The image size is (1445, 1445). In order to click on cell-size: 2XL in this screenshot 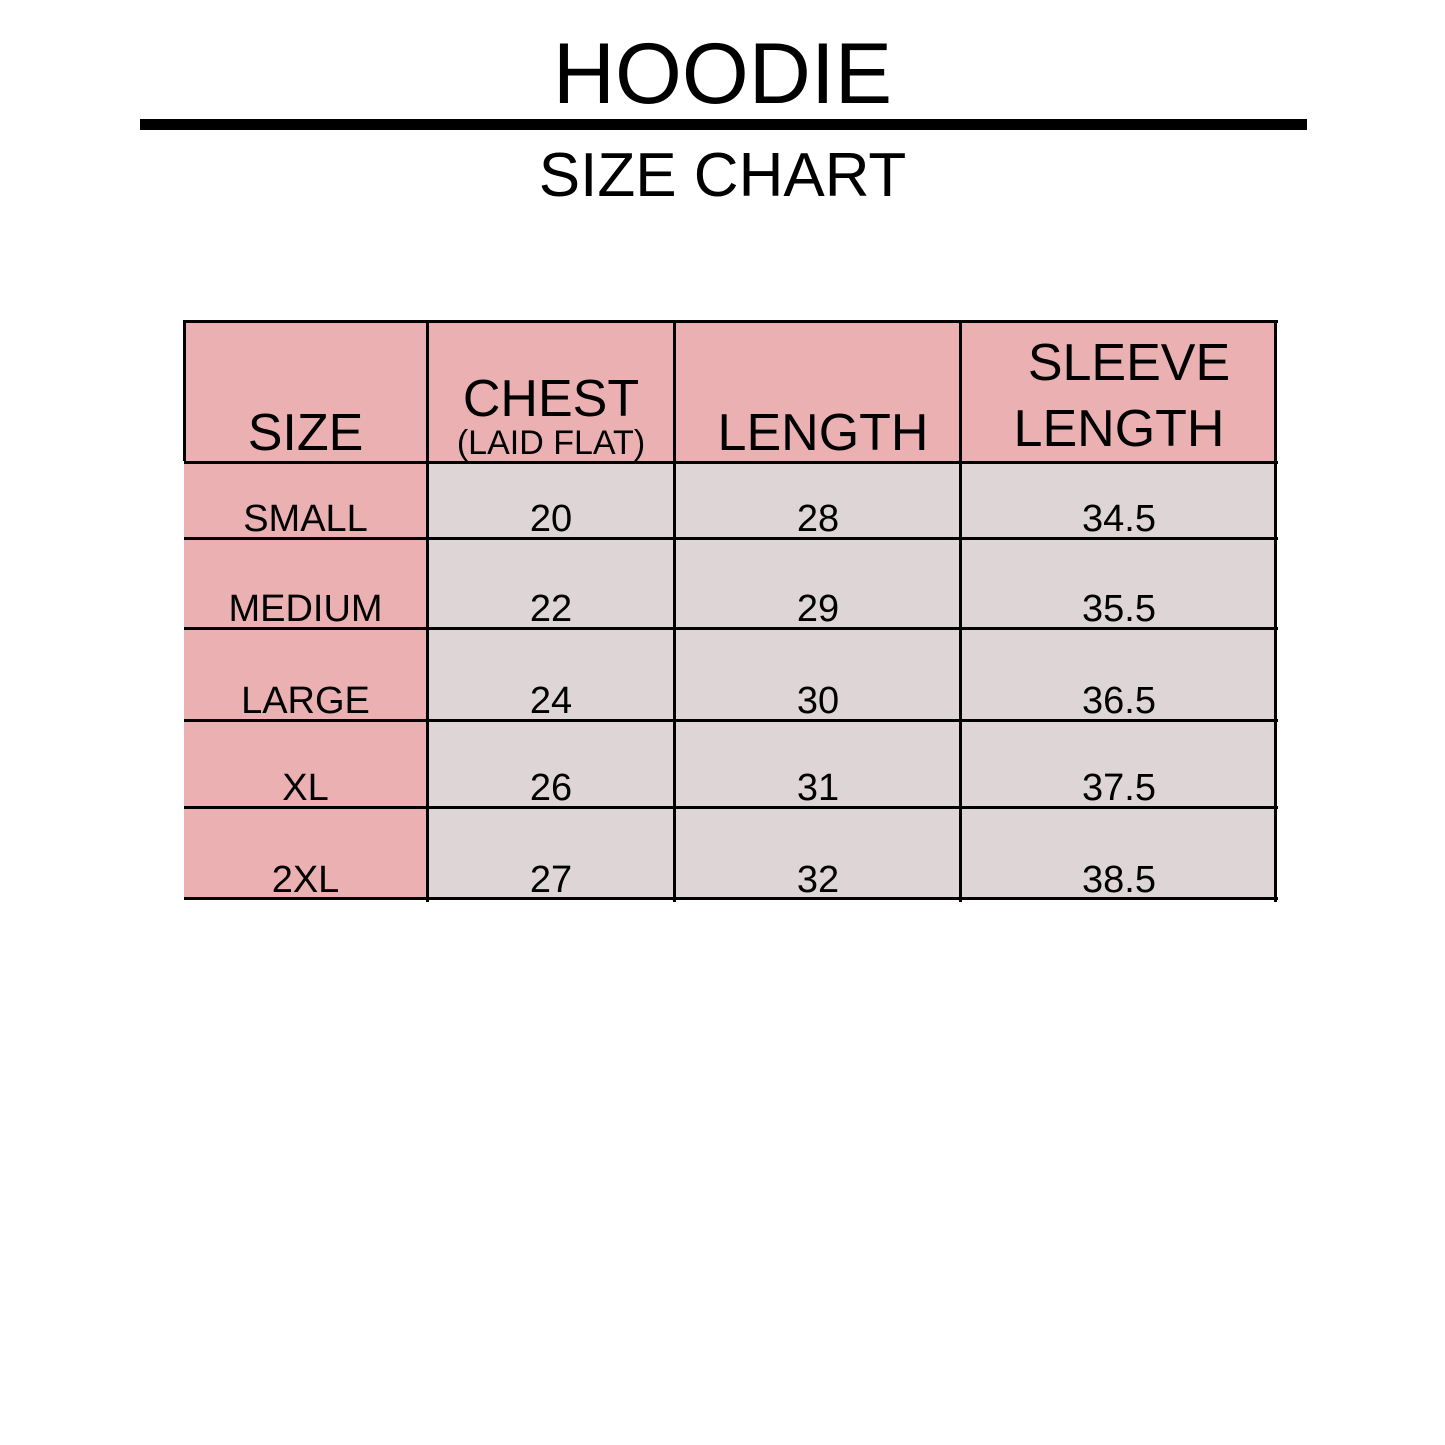, I will do `click(305, 854)`.